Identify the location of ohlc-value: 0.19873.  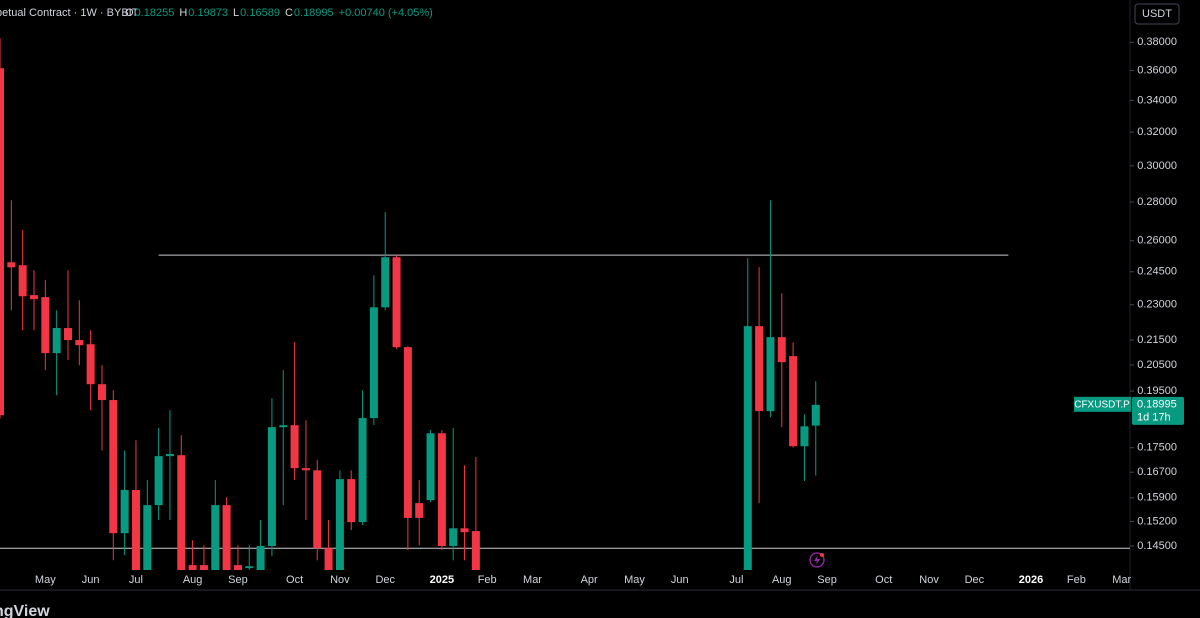
(208, 13).